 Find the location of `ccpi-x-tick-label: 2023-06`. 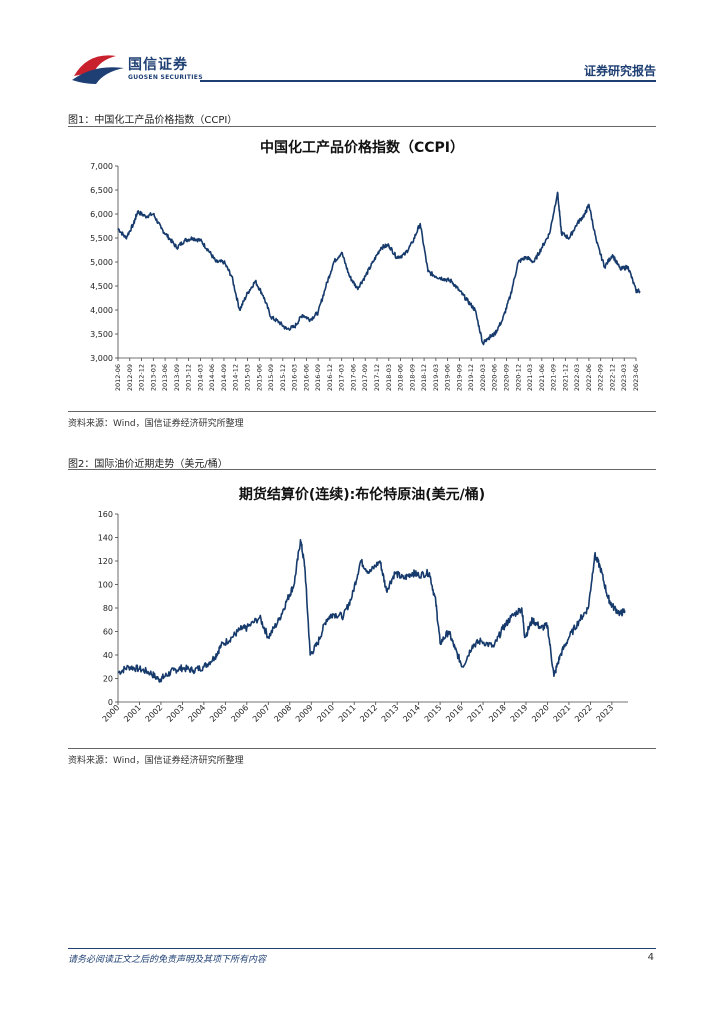

ccpi-x-tick-label: 2023-06 is located at coordinates (636, 377).